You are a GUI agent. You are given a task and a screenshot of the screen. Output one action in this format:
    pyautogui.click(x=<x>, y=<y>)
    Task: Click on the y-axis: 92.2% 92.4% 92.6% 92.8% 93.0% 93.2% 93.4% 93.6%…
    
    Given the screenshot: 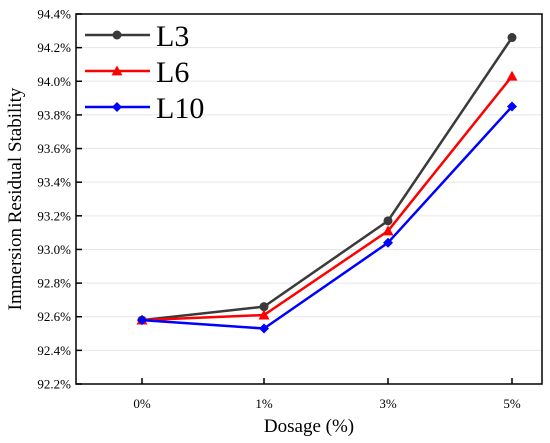 What is the action you would take?
    pyautogui.click(x=59, y=199)
    